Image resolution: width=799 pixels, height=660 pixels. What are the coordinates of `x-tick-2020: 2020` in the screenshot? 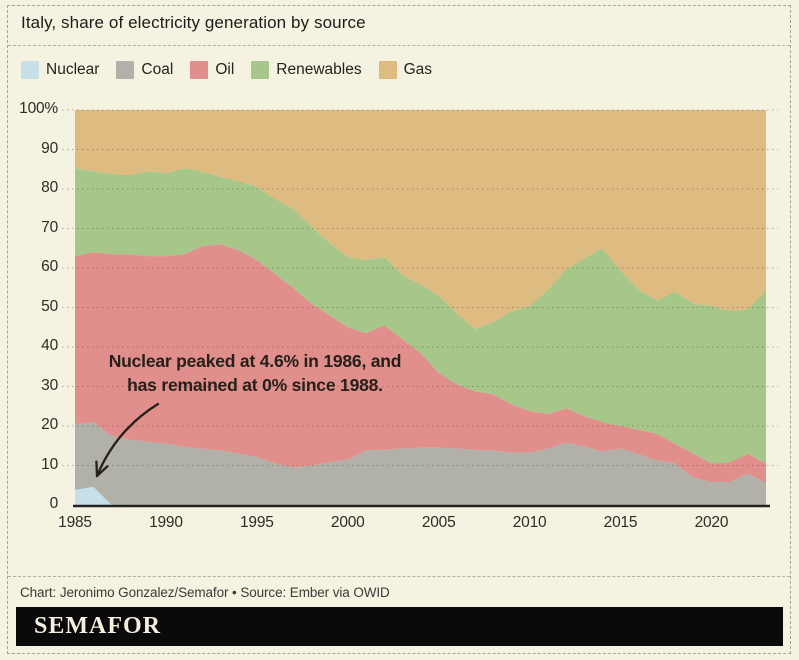 It's located at (711, 522).